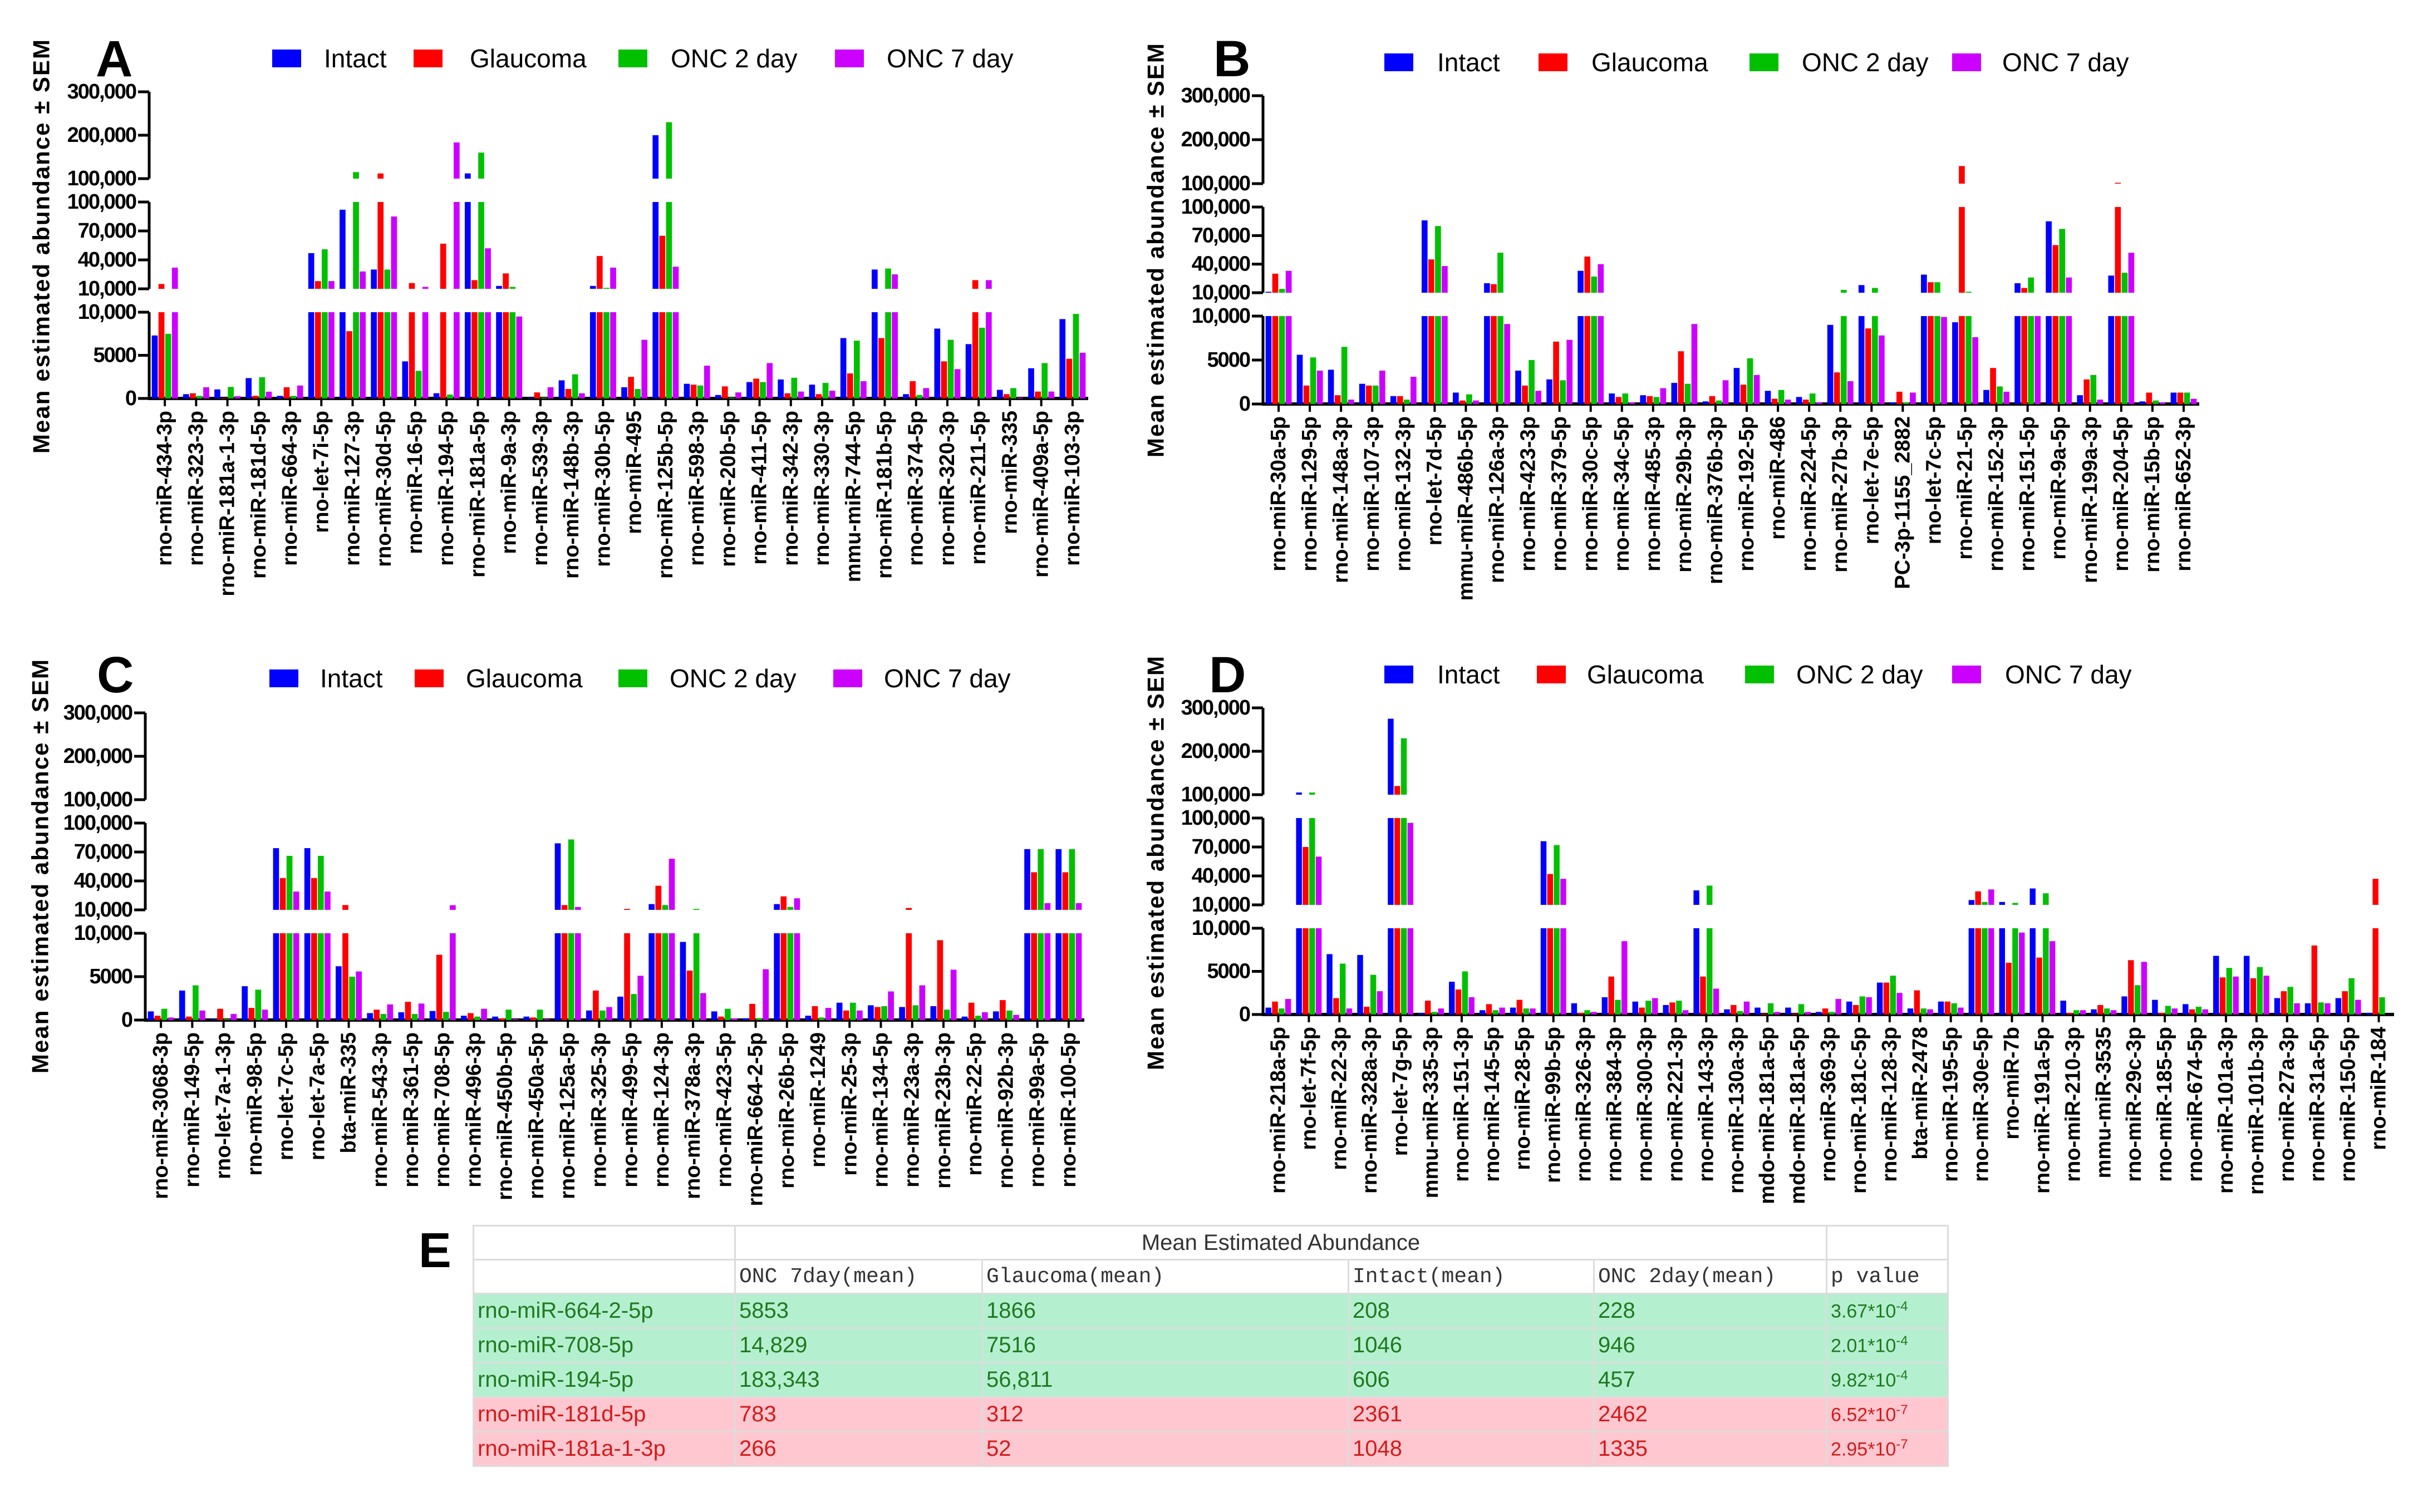  What do you see at coordinates (1902, 1410) in the screenshot?
I see `p-value-exponent: -7` at bounding box center [1902, 1410].